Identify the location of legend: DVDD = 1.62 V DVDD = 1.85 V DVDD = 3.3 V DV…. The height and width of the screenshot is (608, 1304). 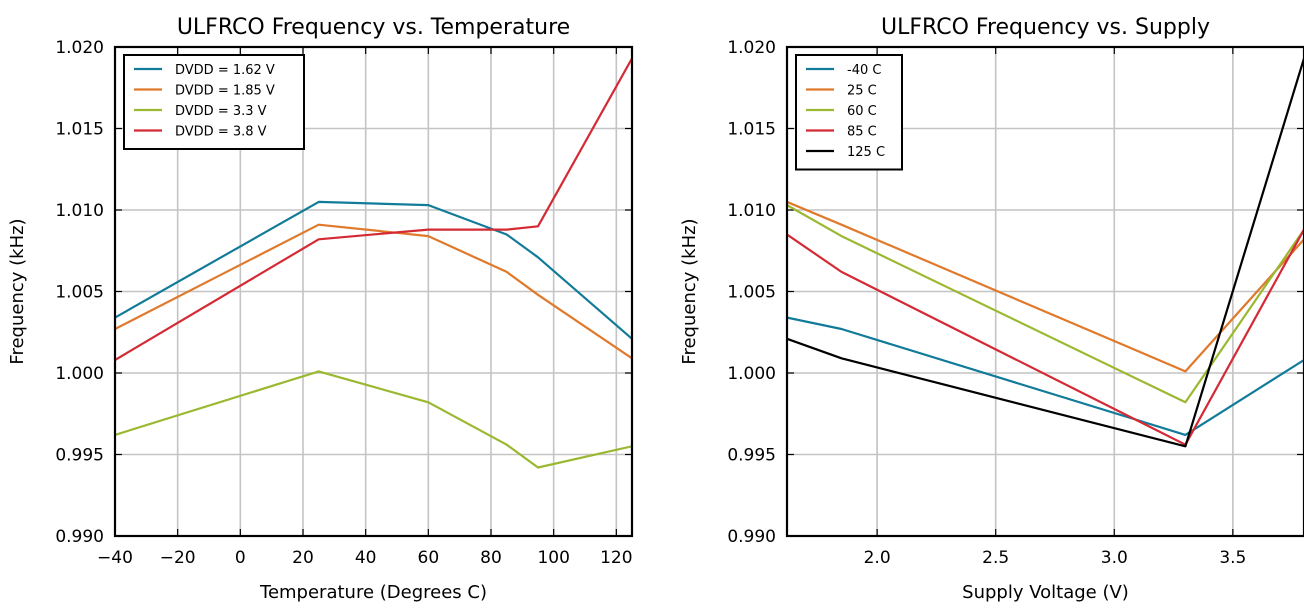
(214, 102).